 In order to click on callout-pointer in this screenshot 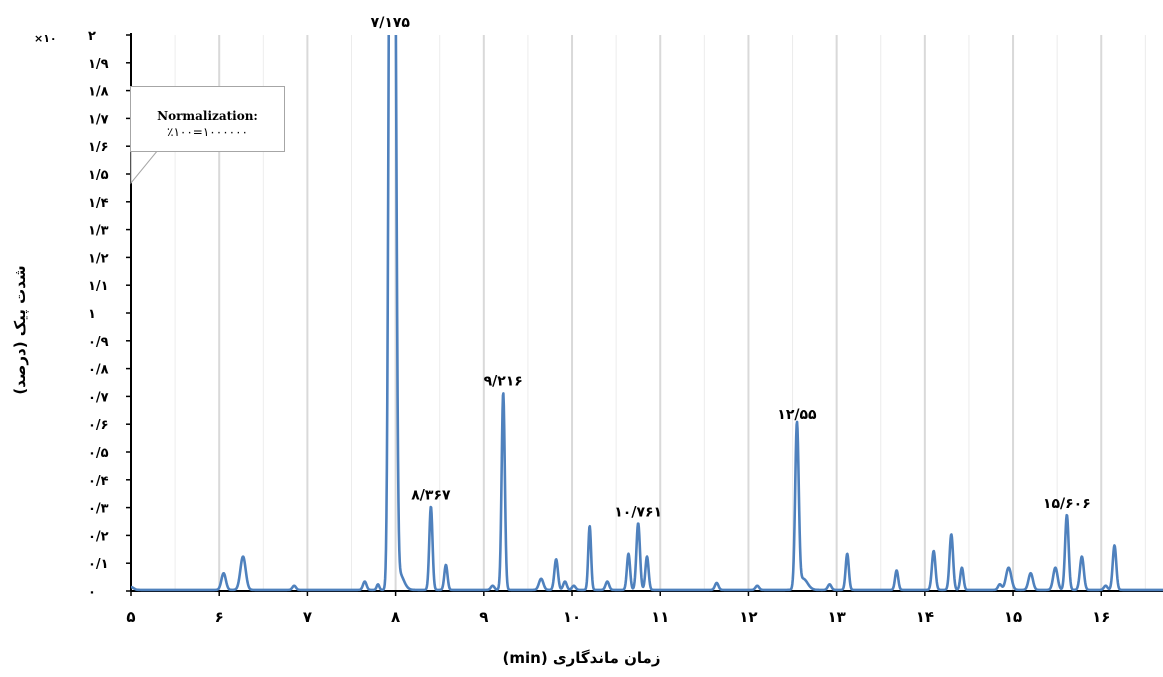, I will do `click(145, 167)`.